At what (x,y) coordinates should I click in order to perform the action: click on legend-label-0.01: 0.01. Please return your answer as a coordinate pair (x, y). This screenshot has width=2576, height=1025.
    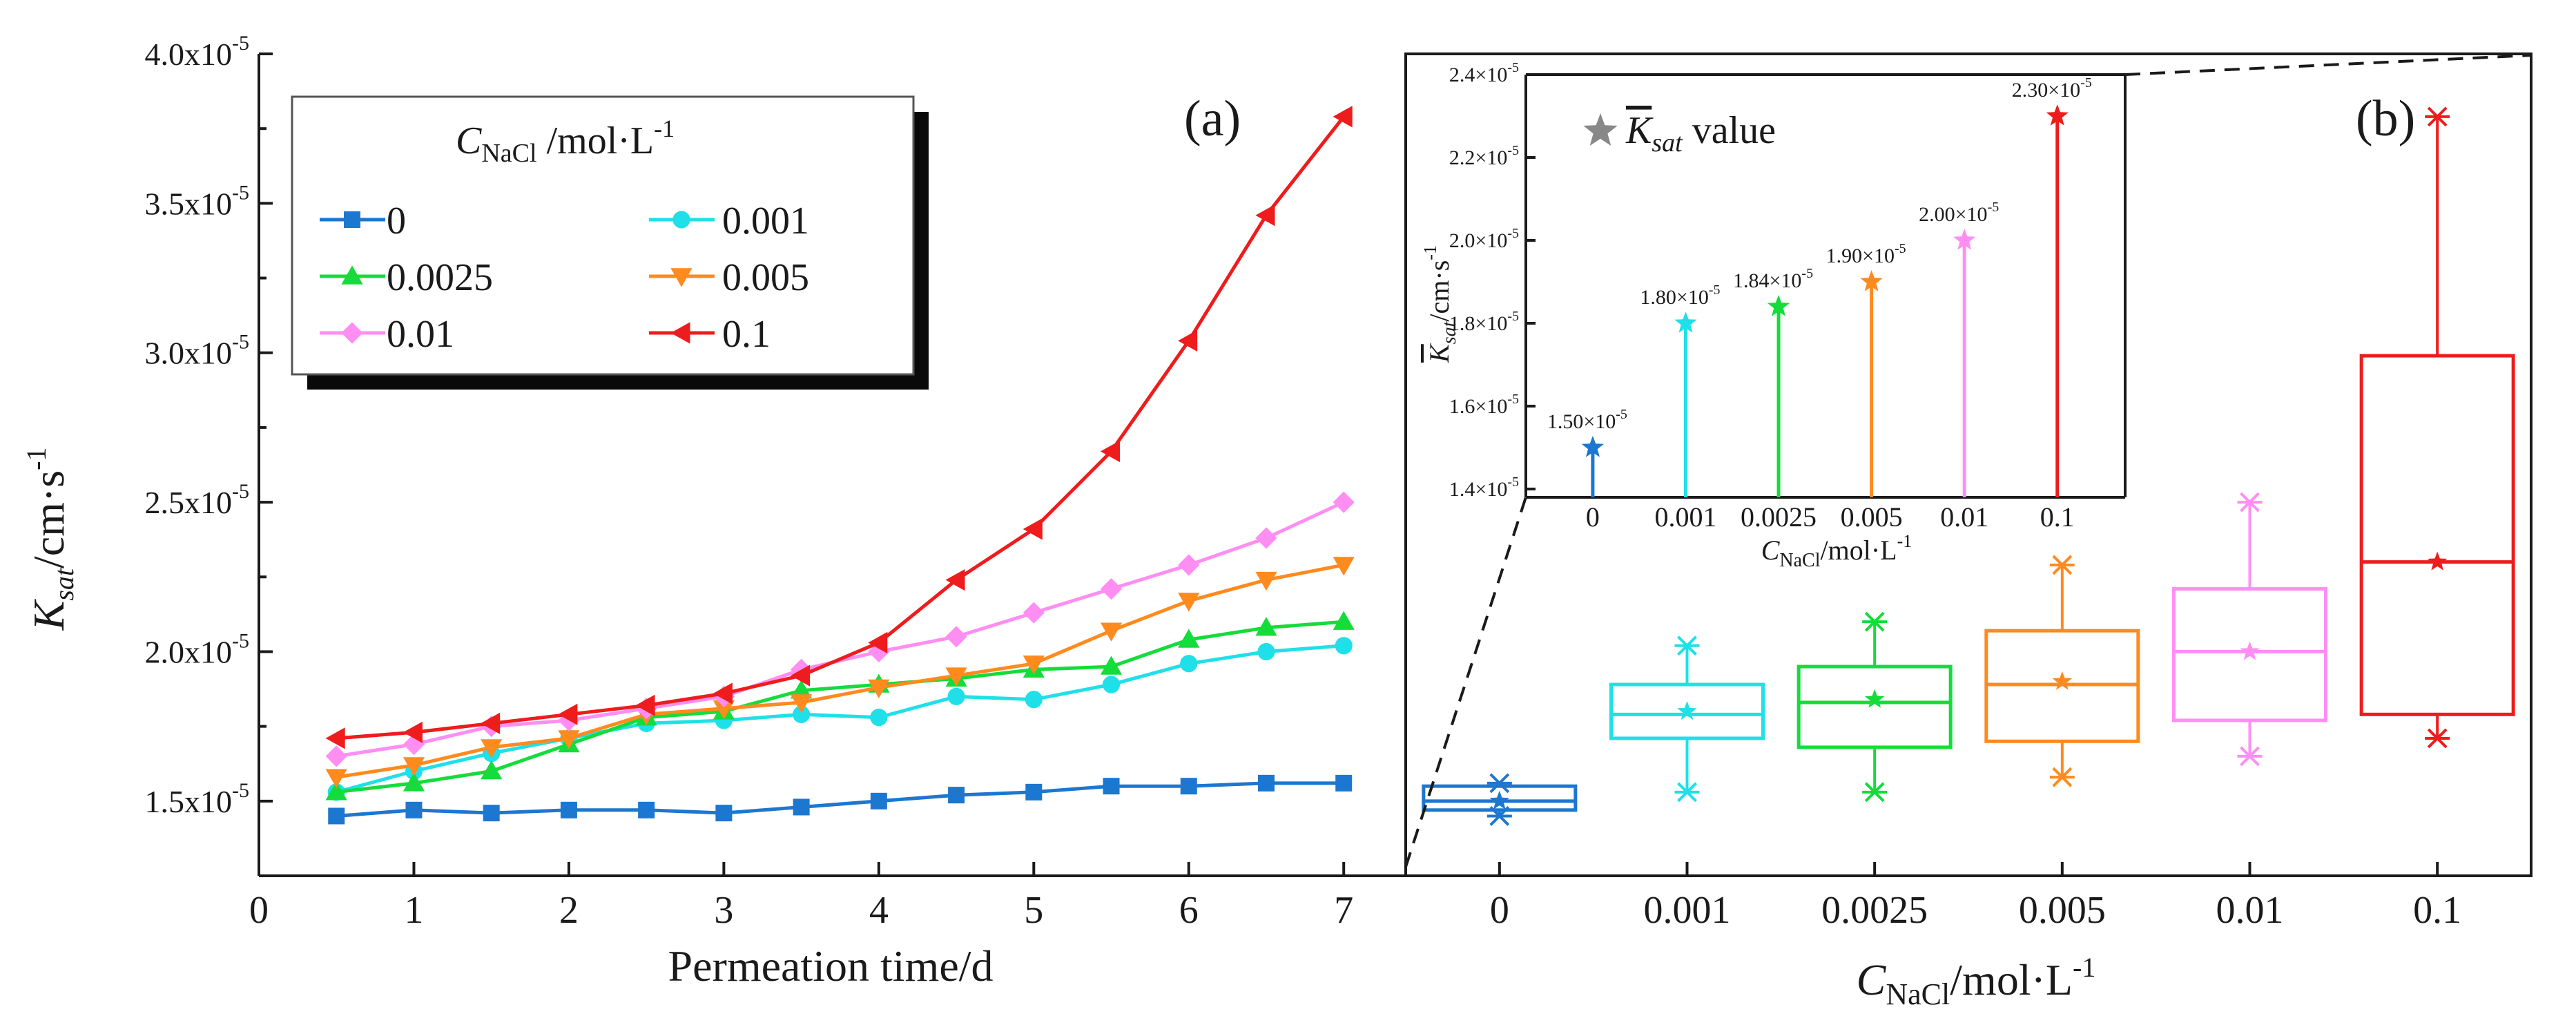
    Looking at the image, I should click on (421, 334).